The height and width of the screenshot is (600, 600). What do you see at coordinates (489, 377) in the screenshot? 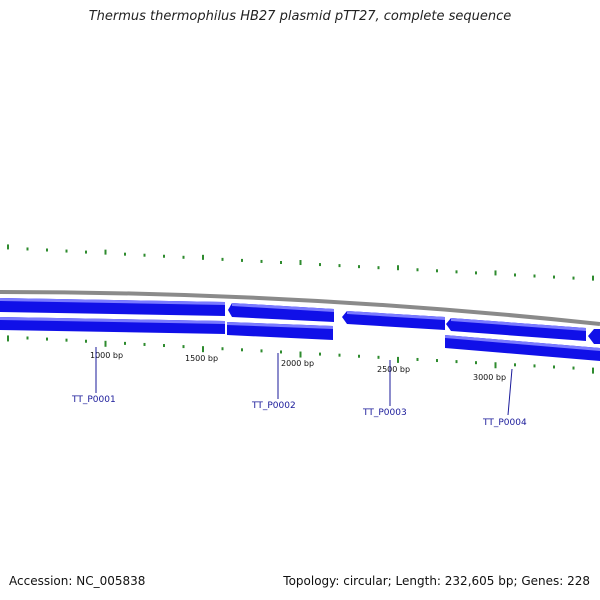
I see `scale-tick-label: 3000 bp` at bounding box center [489, 377].